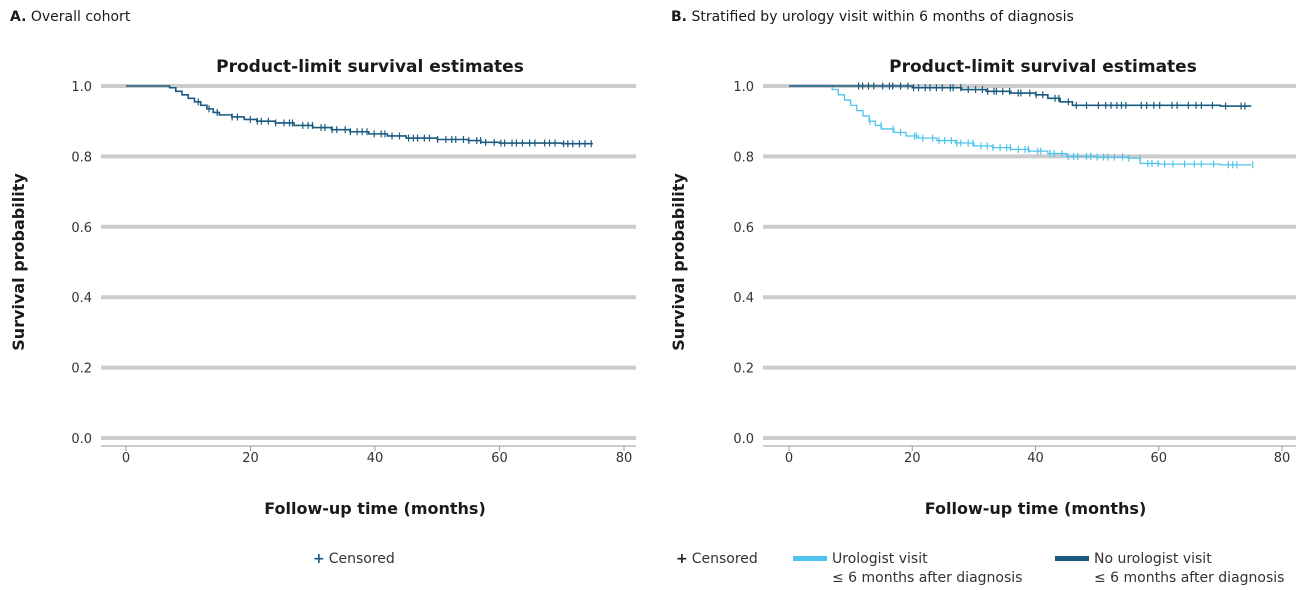 The image size is (1308, 590). I want to click on legend-urologist-line2: ≤ 6 months after diagnosis, so click(927, 578).